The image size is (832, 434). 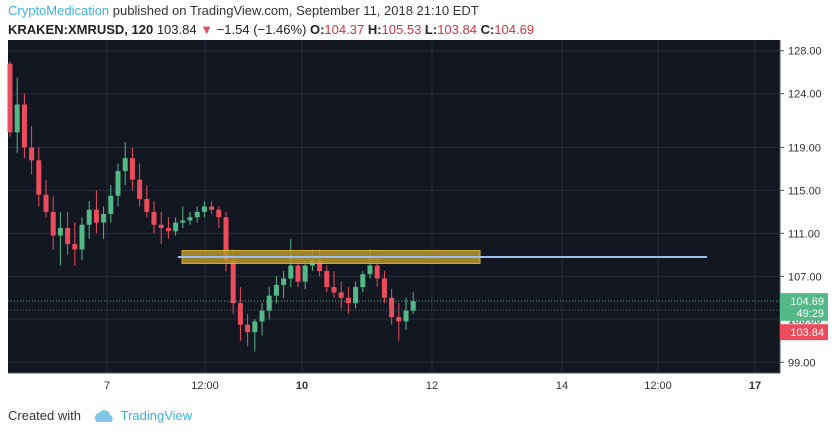 I want to click on y-tick-label: 124.00, so click(x=805, y=95).